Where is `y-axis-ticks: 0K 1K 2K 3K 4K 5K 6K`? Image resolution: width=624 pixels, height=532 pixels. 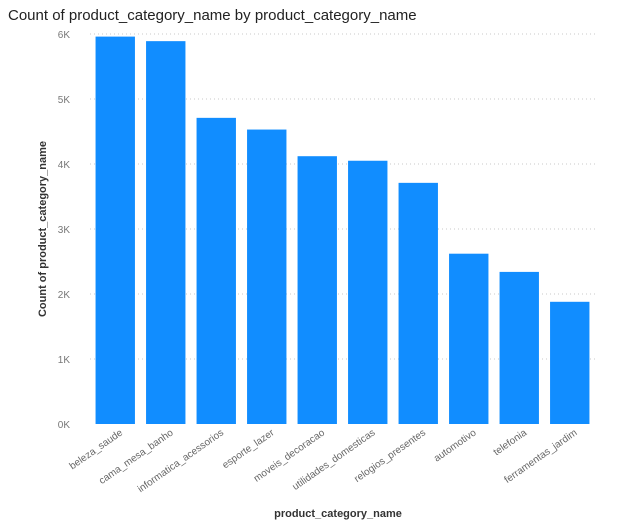 y-axis-ticks: 0K 1K 2K 3K 4K 5K 6K is located at coordinates (64, 230).